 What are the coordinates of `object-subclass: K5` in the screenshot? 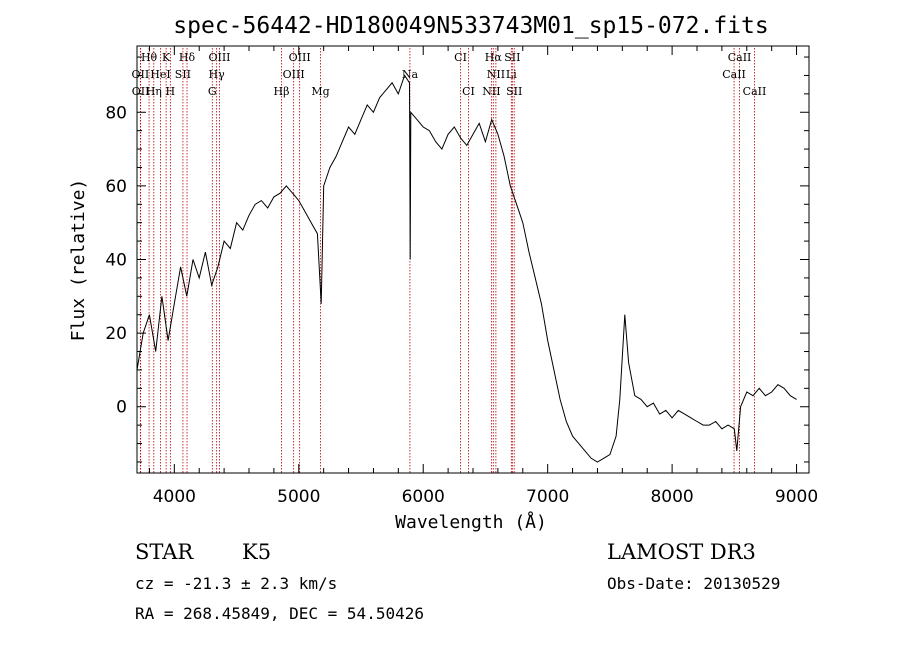 It's located at (257, 552).